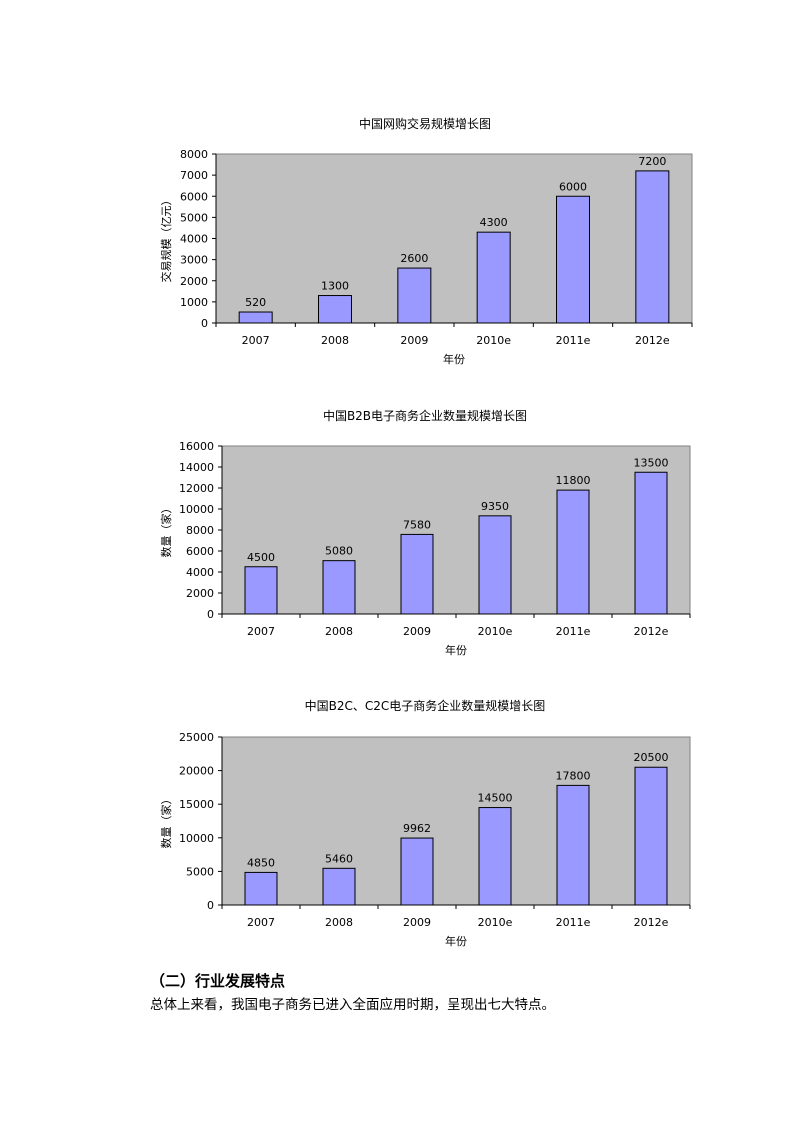 This screenshot has height=1123, width=794. I want to click on chart-2-x-axis-title: 年份, so click(456, 941).